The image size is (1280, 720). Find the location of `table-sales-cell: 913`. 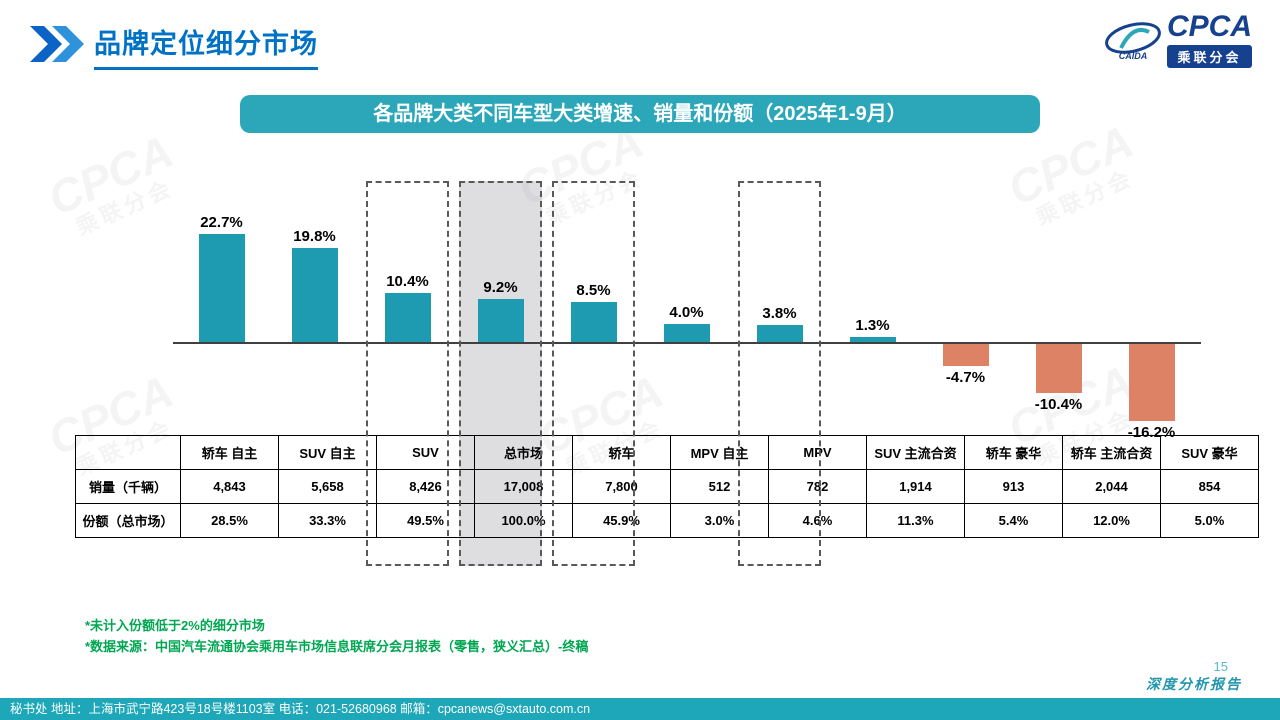

table-sales-cell: 913 is located at coordinates (1013, 486).